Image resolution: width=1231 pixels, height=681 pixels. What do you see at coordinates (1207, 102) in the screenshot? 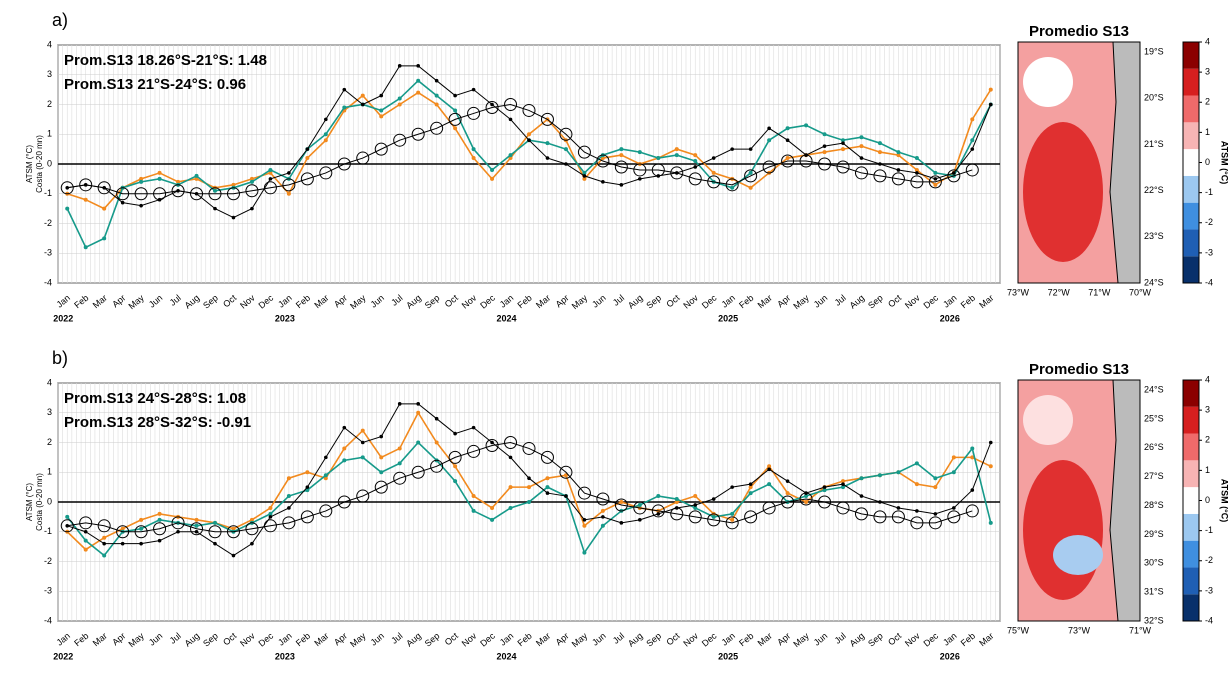
I see `colorbar-tick-label: 2` at bounding box center [1207, 102].